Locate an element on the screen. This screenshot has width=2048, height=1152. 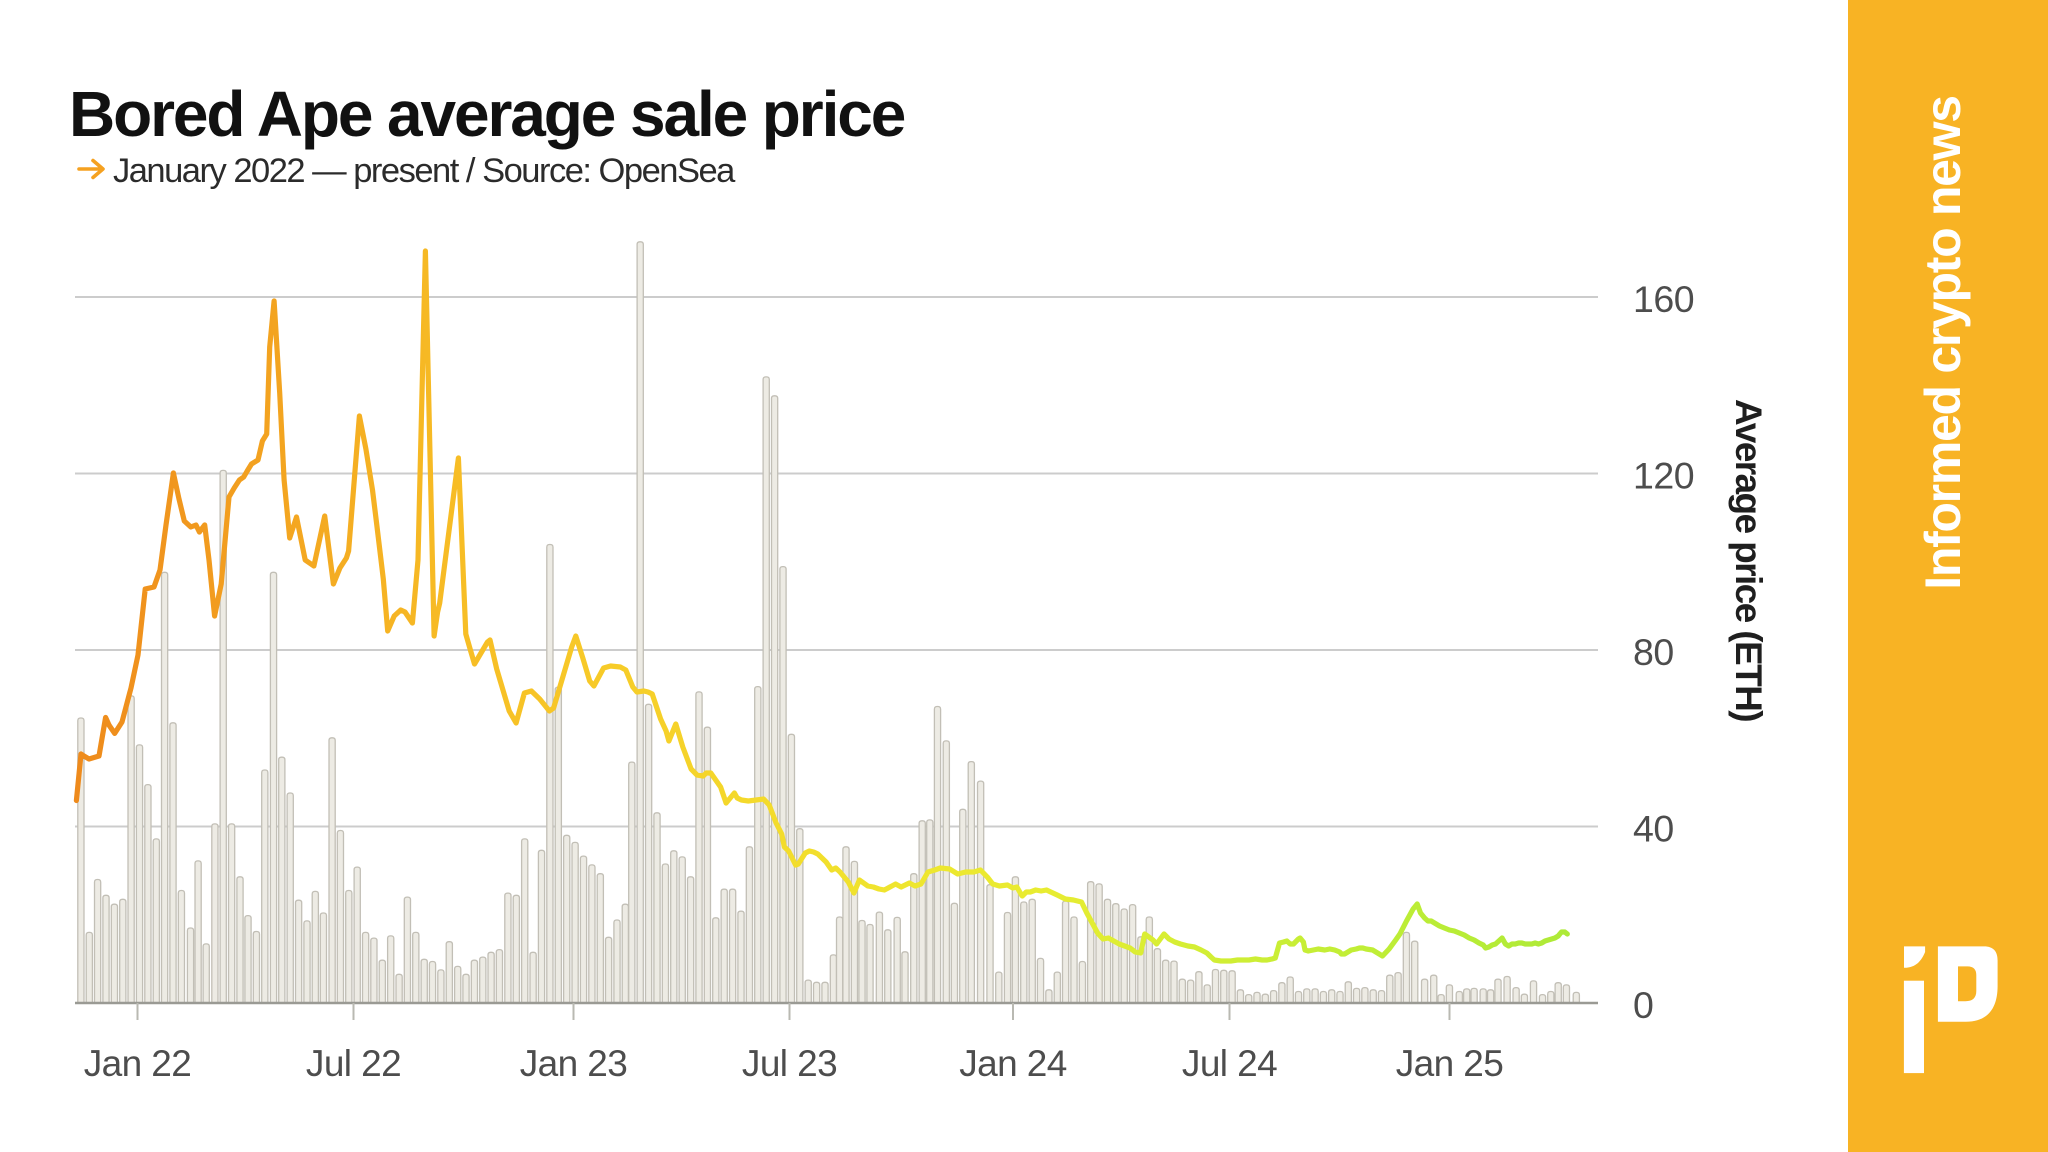
svg-text: 120 is located at coordinates (1663, 476).